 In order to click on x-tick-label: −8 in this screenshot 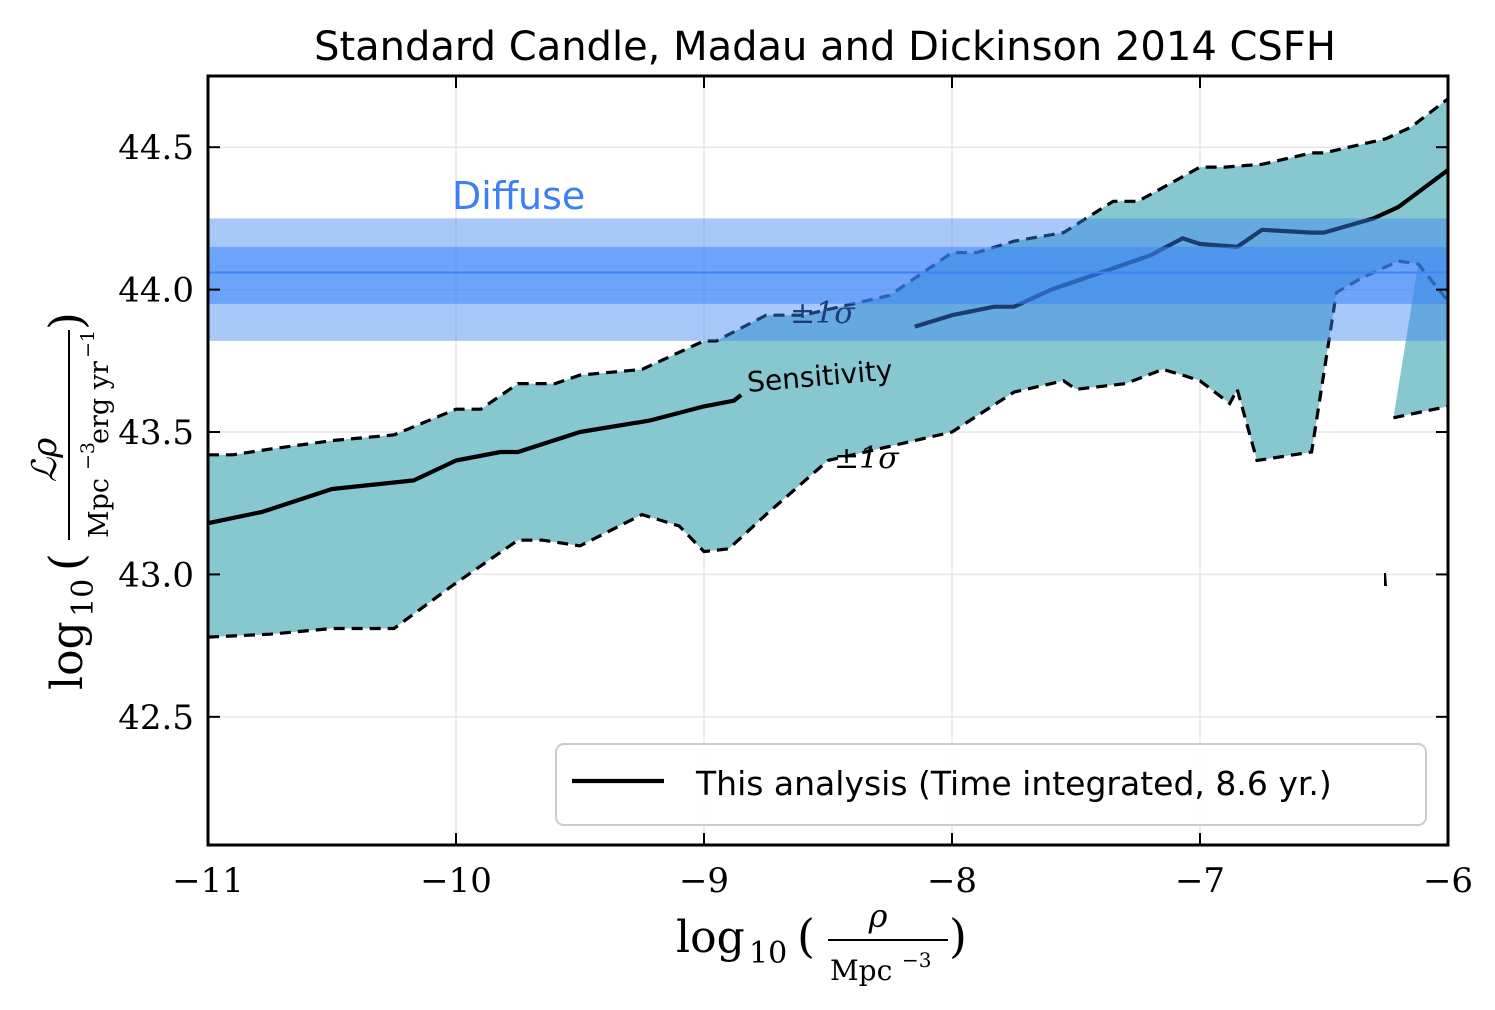, I will do `click(952, 881)`.